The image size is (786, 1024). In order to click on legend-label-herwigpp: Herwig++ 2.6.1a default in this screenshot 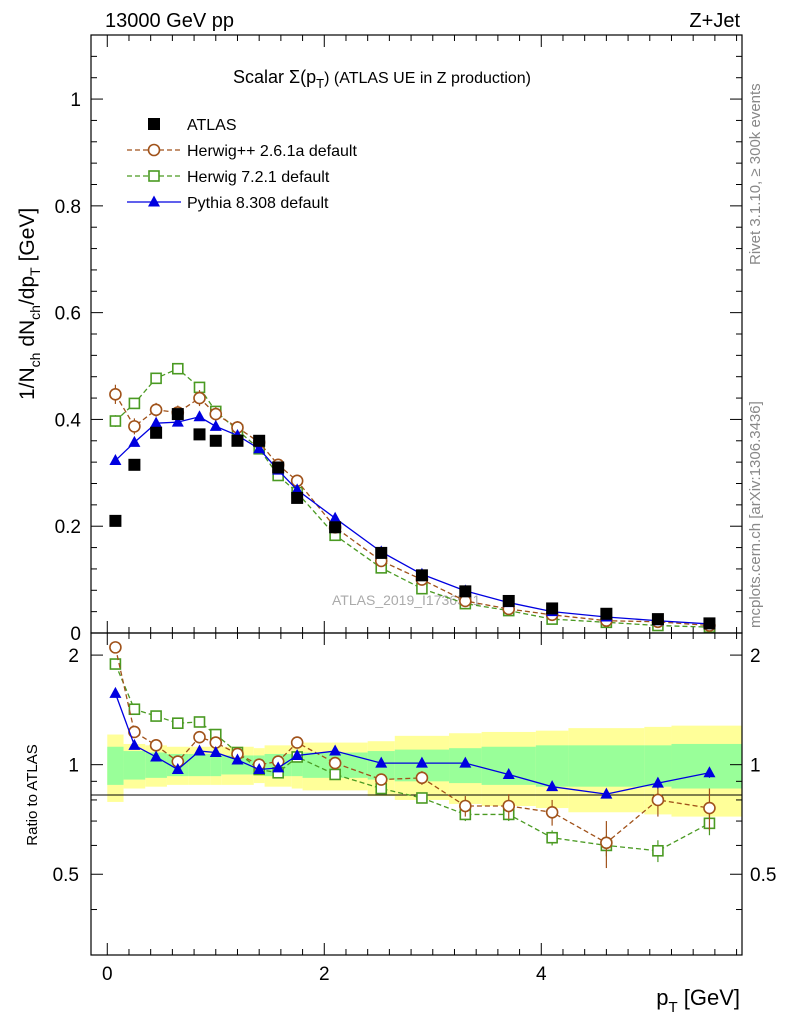, I will do `click(272, 151)`.